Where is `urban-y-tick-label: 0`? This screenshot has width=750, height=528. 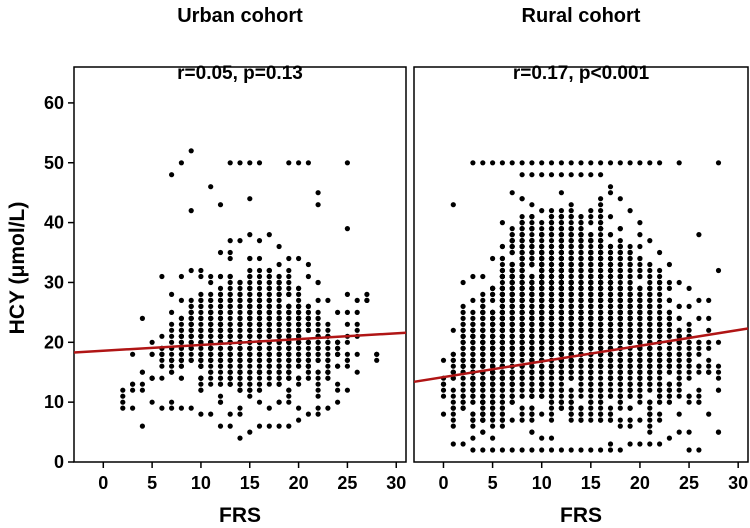
urban-y-tick-label: 0 is located at coordinates (59, 462).